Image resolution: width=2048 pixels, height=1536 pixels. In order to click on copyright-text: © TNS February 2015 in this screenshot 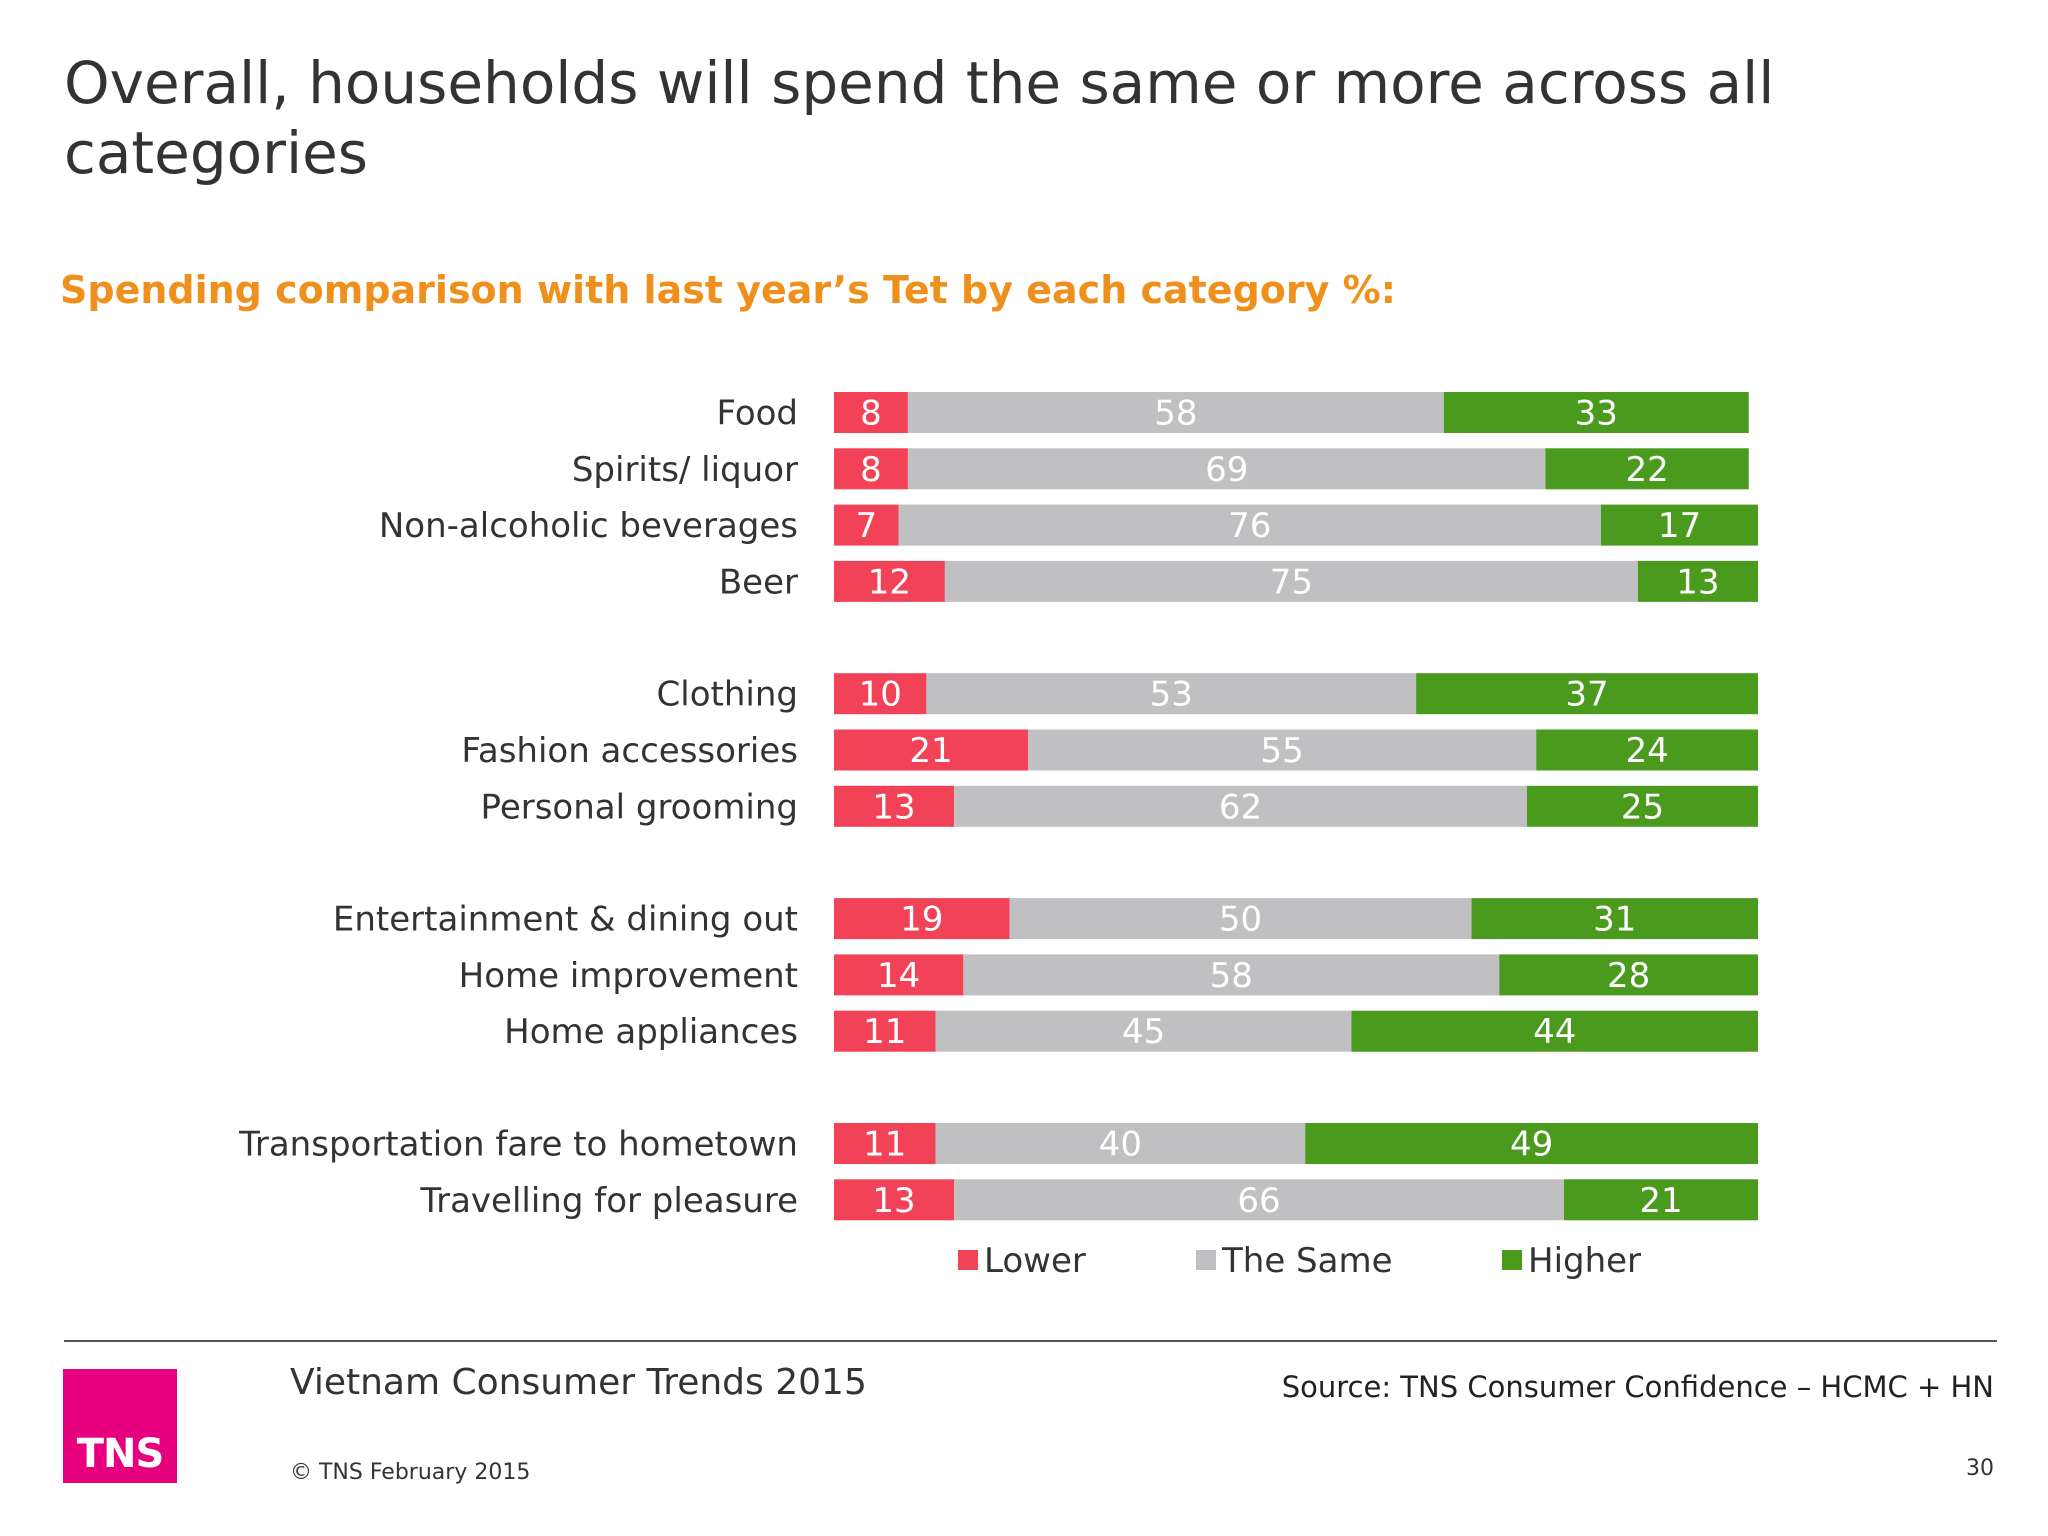, I will do `click(410, 1472)`.